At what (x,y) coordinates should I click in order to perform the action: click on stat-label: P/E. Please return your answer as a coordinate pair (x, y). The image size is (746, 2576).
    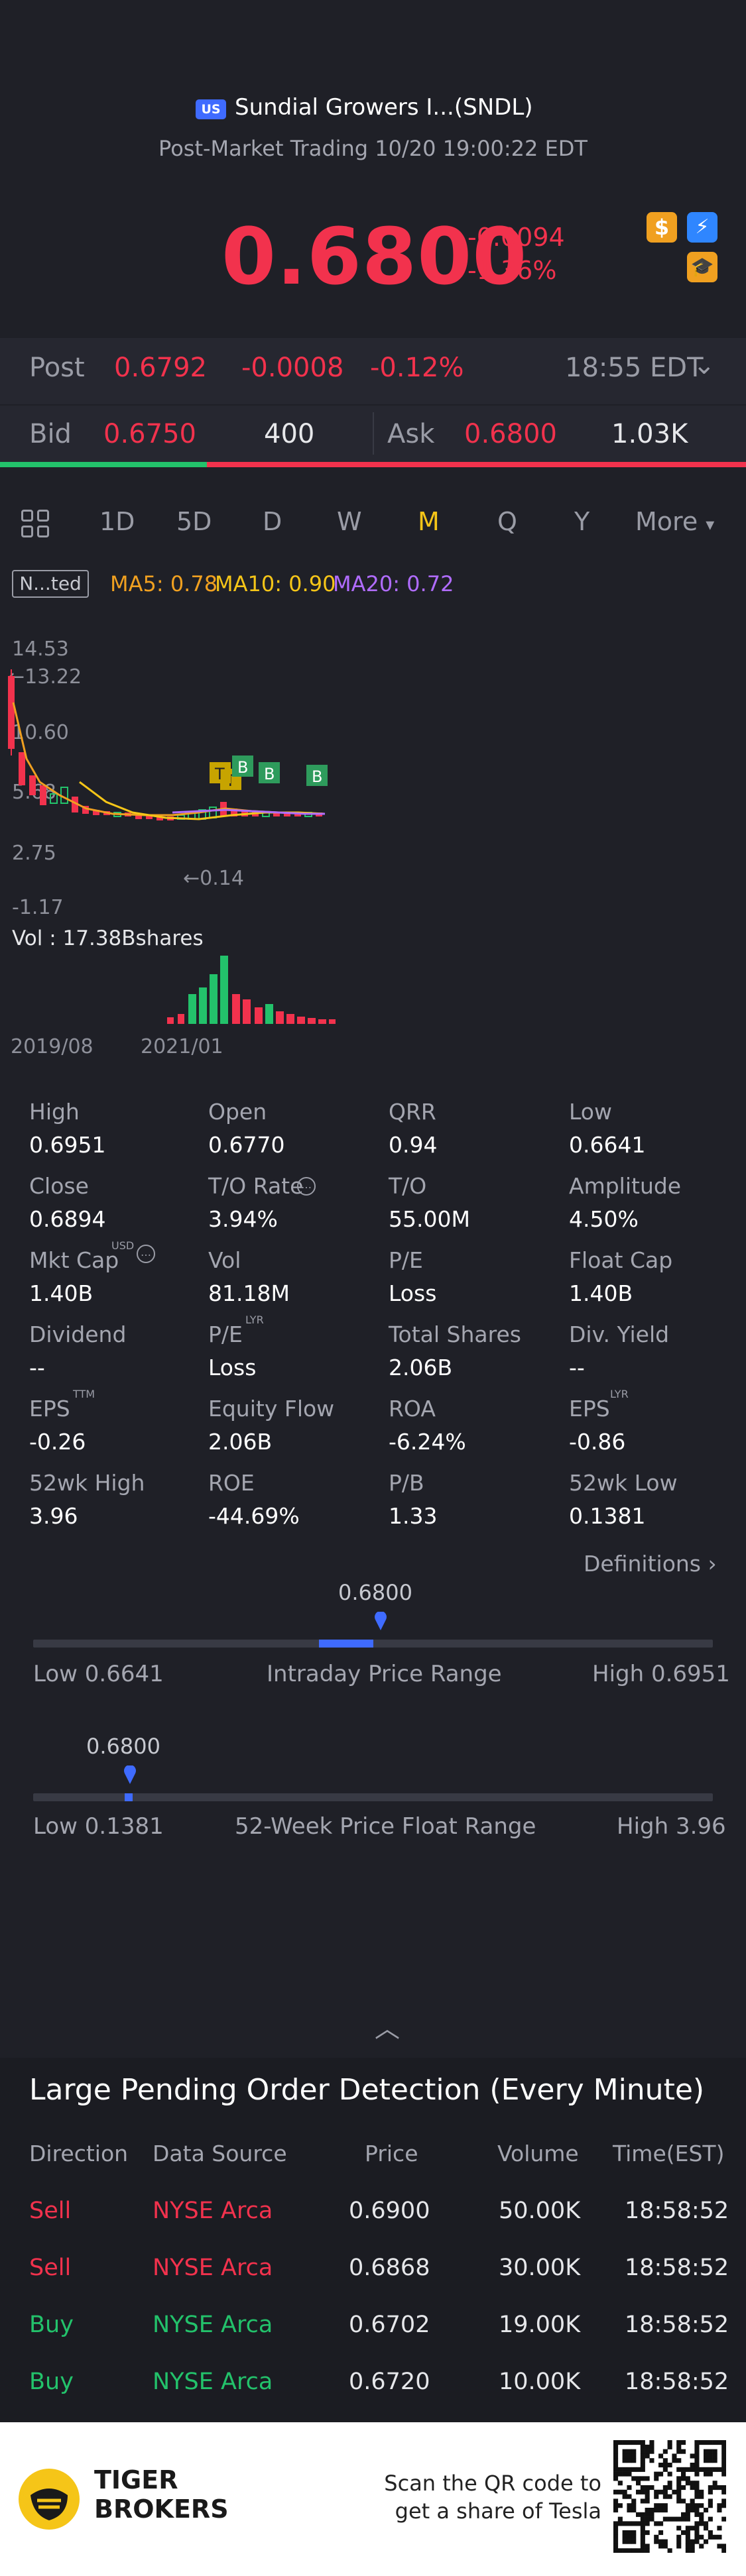
    Looking at the image, I should click on (225, 1334).